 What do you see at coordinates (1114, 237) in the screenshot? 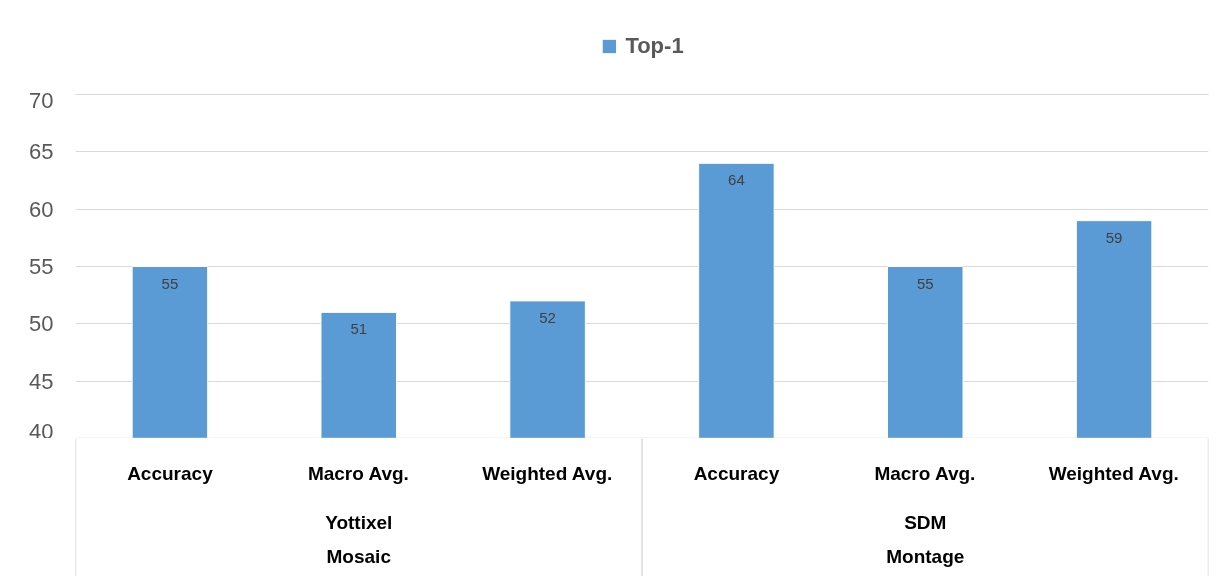
I see `data-label: 59` at bounding box center [1114, 237].